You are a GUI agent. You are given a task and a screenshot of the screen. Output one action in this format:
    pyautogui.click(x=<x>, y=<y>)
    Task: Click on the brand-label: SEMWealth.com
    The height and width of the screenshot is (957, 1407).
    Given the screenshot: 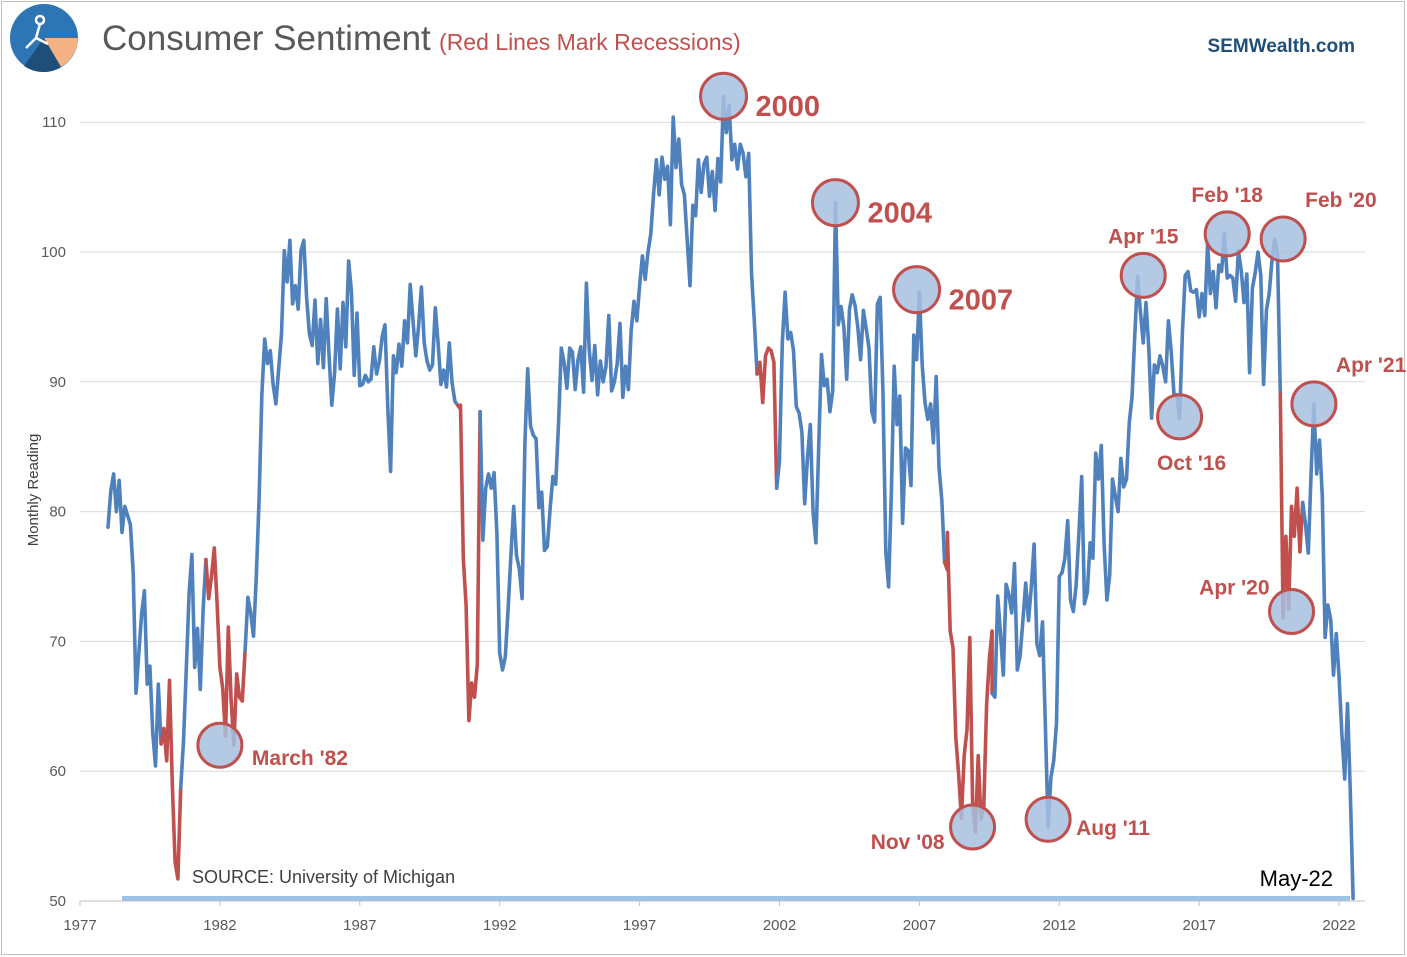 What is the action you would take?
    pyautogui.click(x=1281, y=46)
    